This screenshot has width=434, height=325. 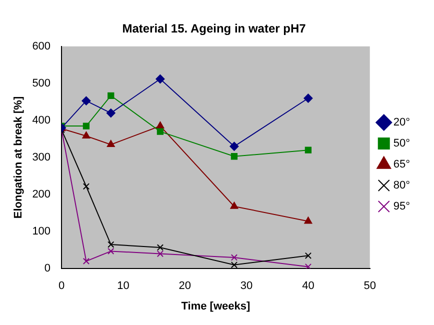 I want to click on legend-label: 95°, so click(x=401, y=206).